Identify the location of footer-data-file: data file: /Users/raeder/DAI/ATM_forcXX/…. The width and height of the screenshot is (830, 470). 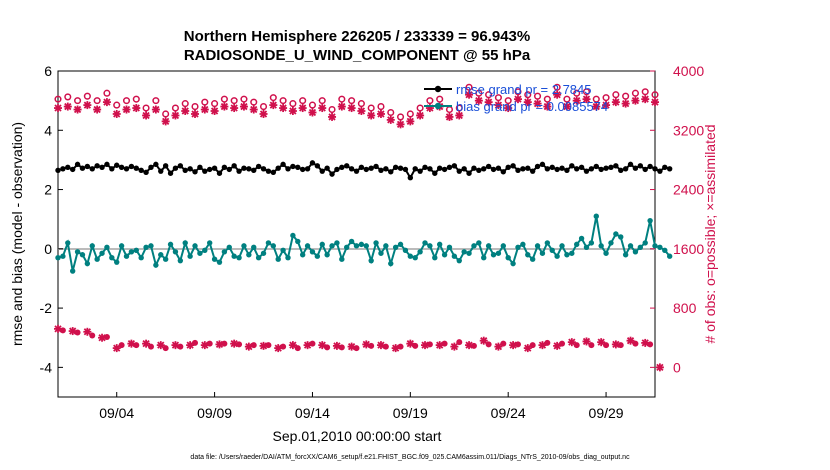
(410, 457).